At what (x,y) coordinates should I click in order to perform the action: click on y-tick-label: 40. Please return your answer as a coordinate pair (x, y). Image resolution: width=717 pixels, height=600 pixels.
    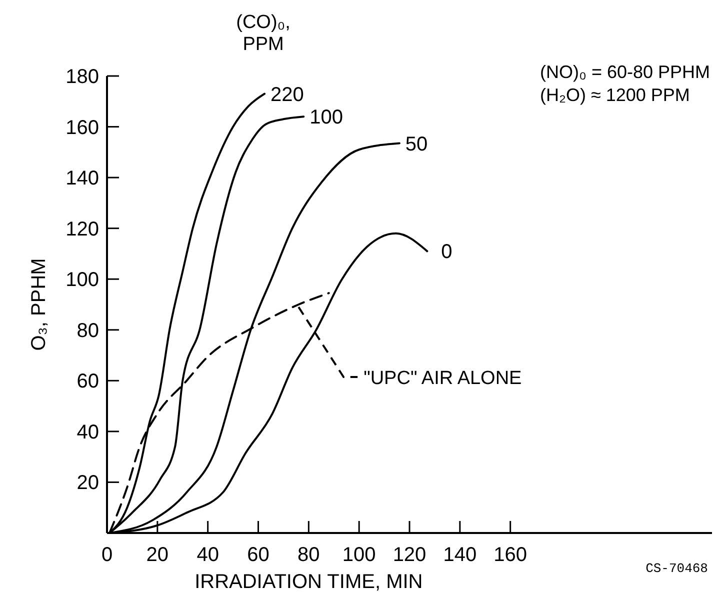
    Looking at the image, I should click on (87, 432).